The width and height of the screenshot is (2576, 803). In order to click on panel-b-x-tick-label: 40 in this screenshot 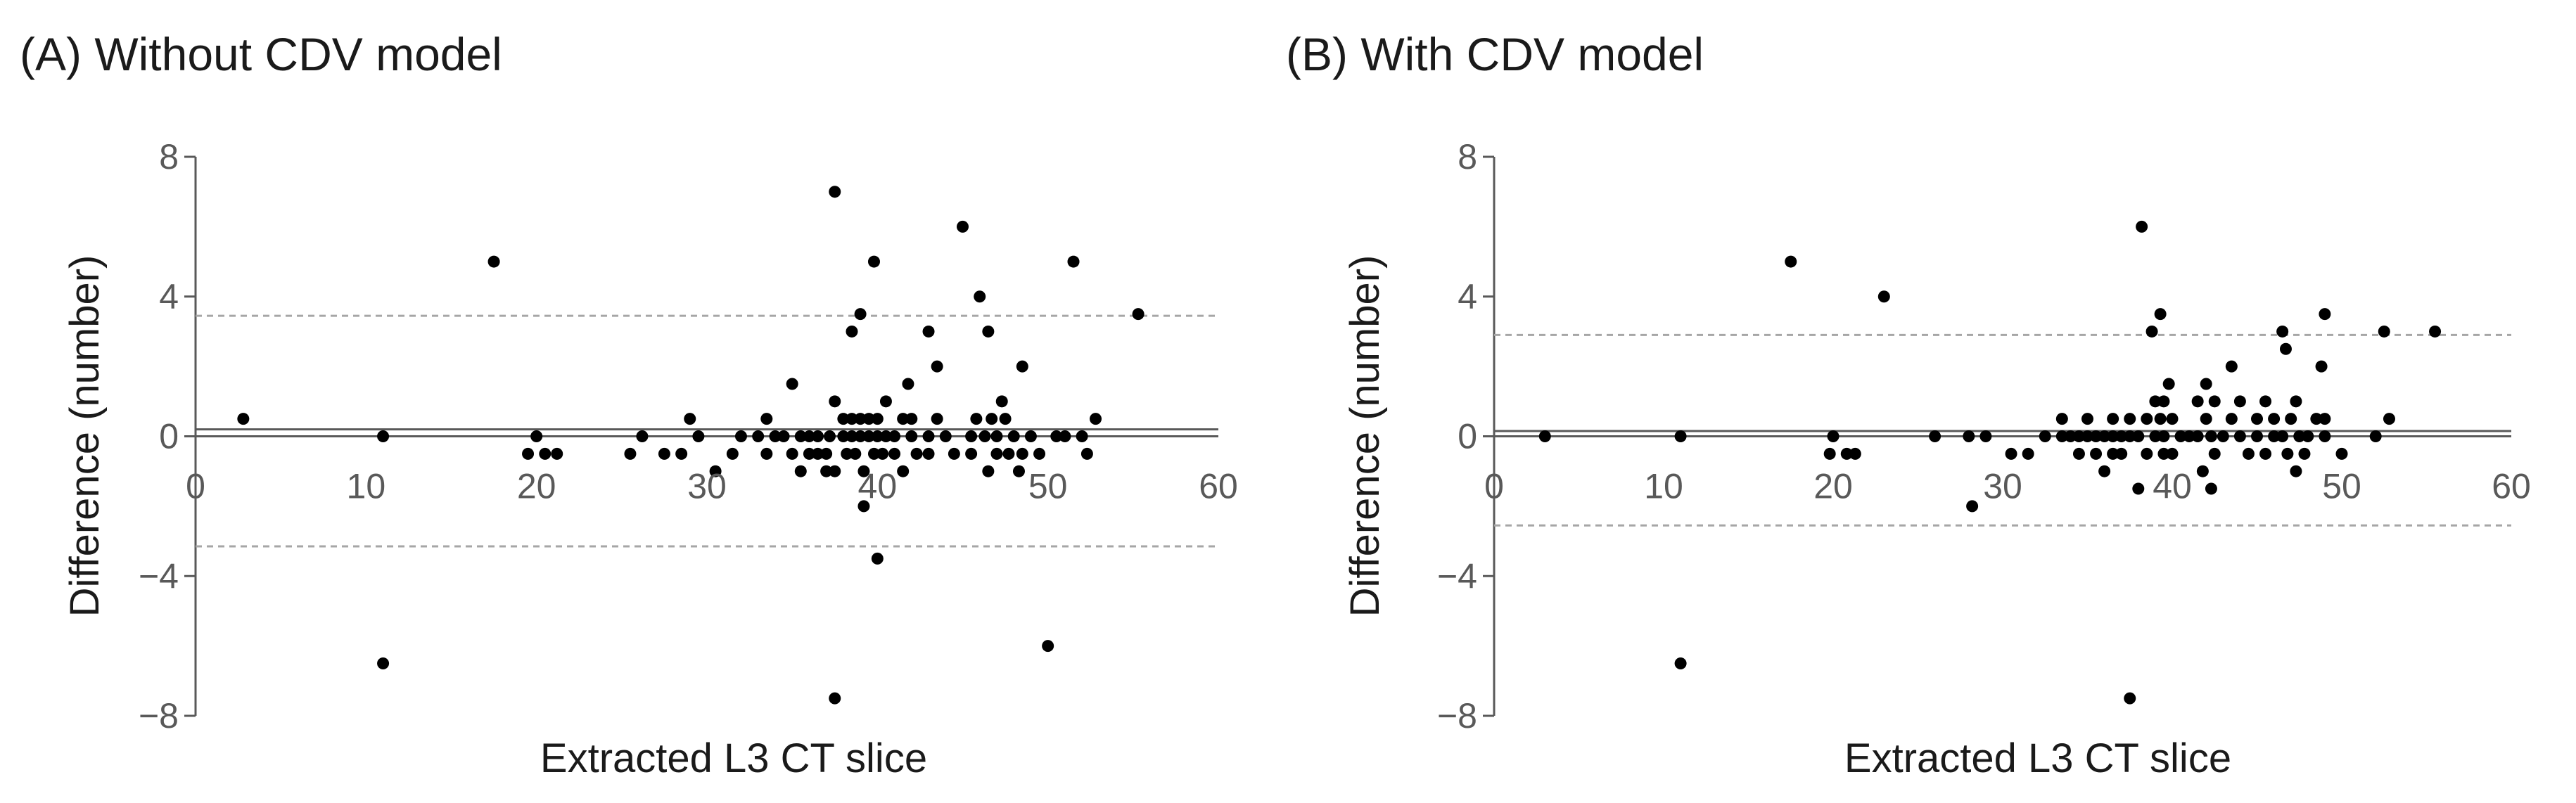, I will do `click(2172, 486)`.